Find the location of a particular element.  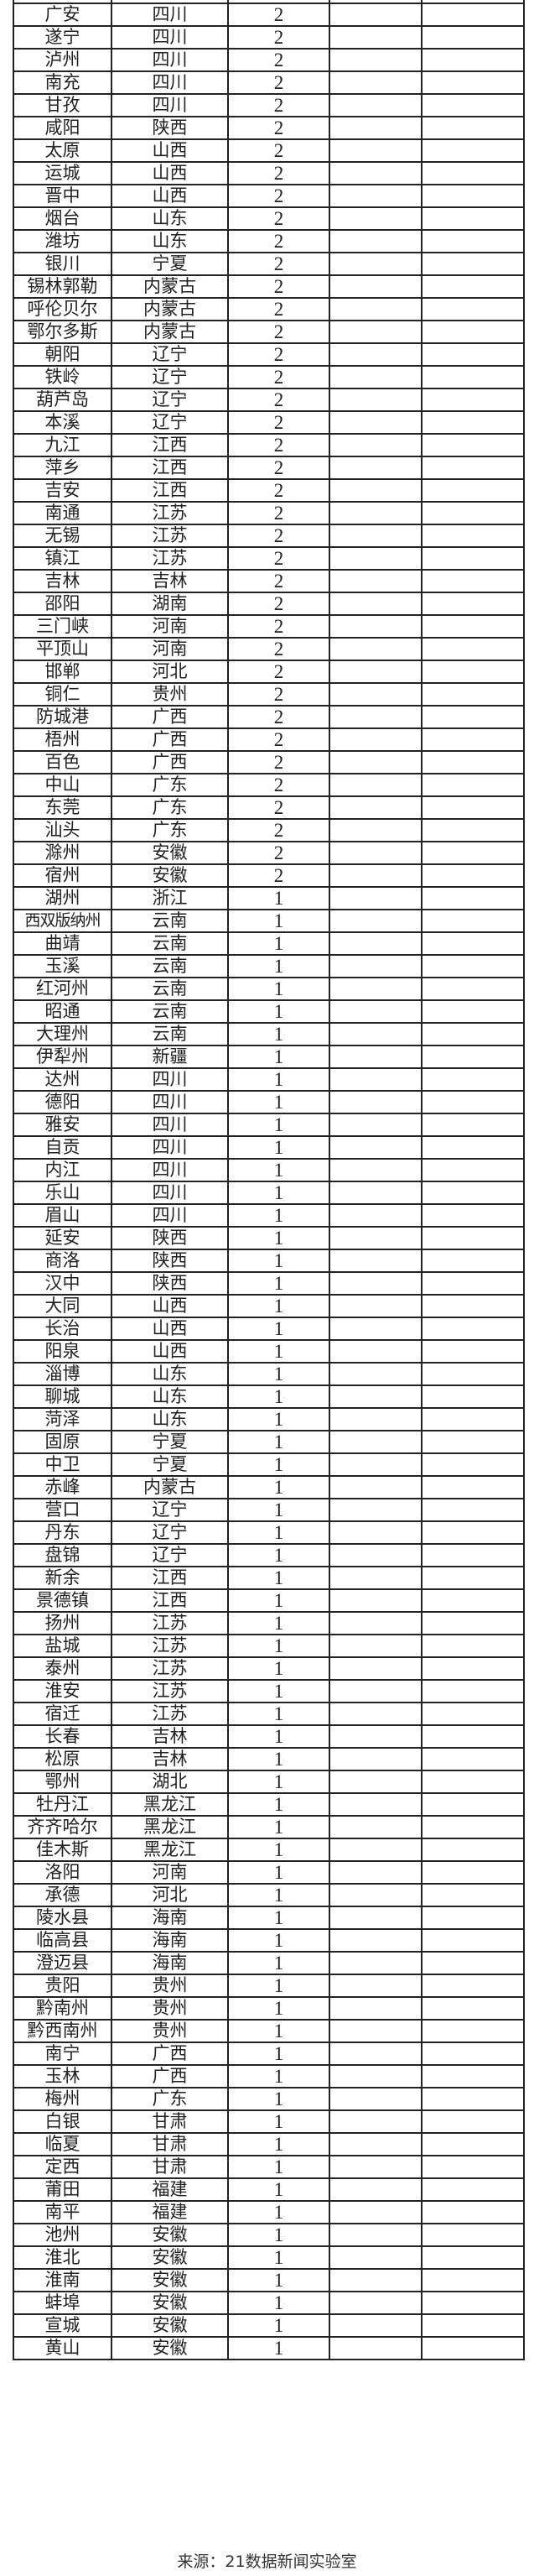

city-cell: 运城 is located at coordinates (62, 173).